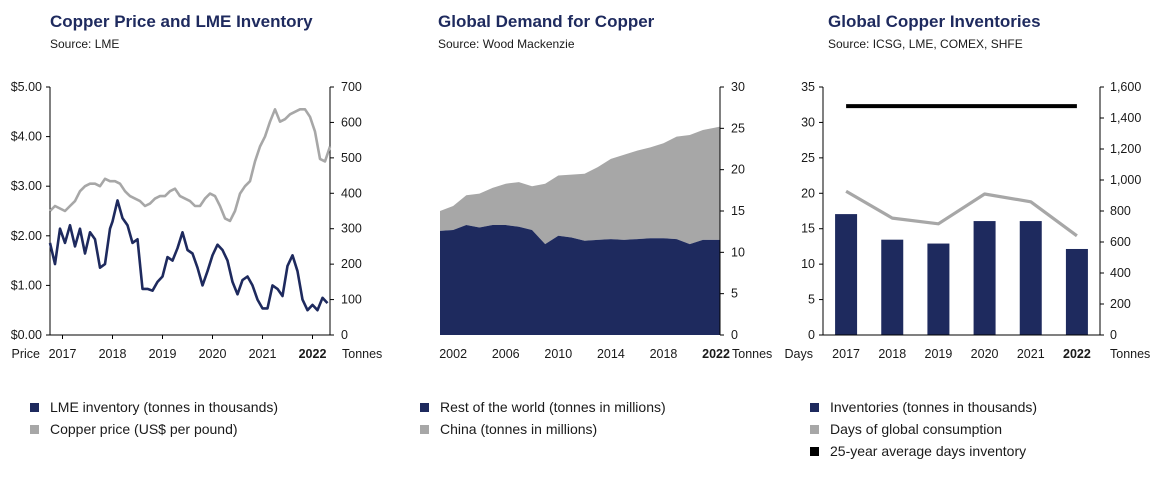 This screenshot has height=497, width=1162. I want to click on right-tick-label: 800, so click(1120, 211).